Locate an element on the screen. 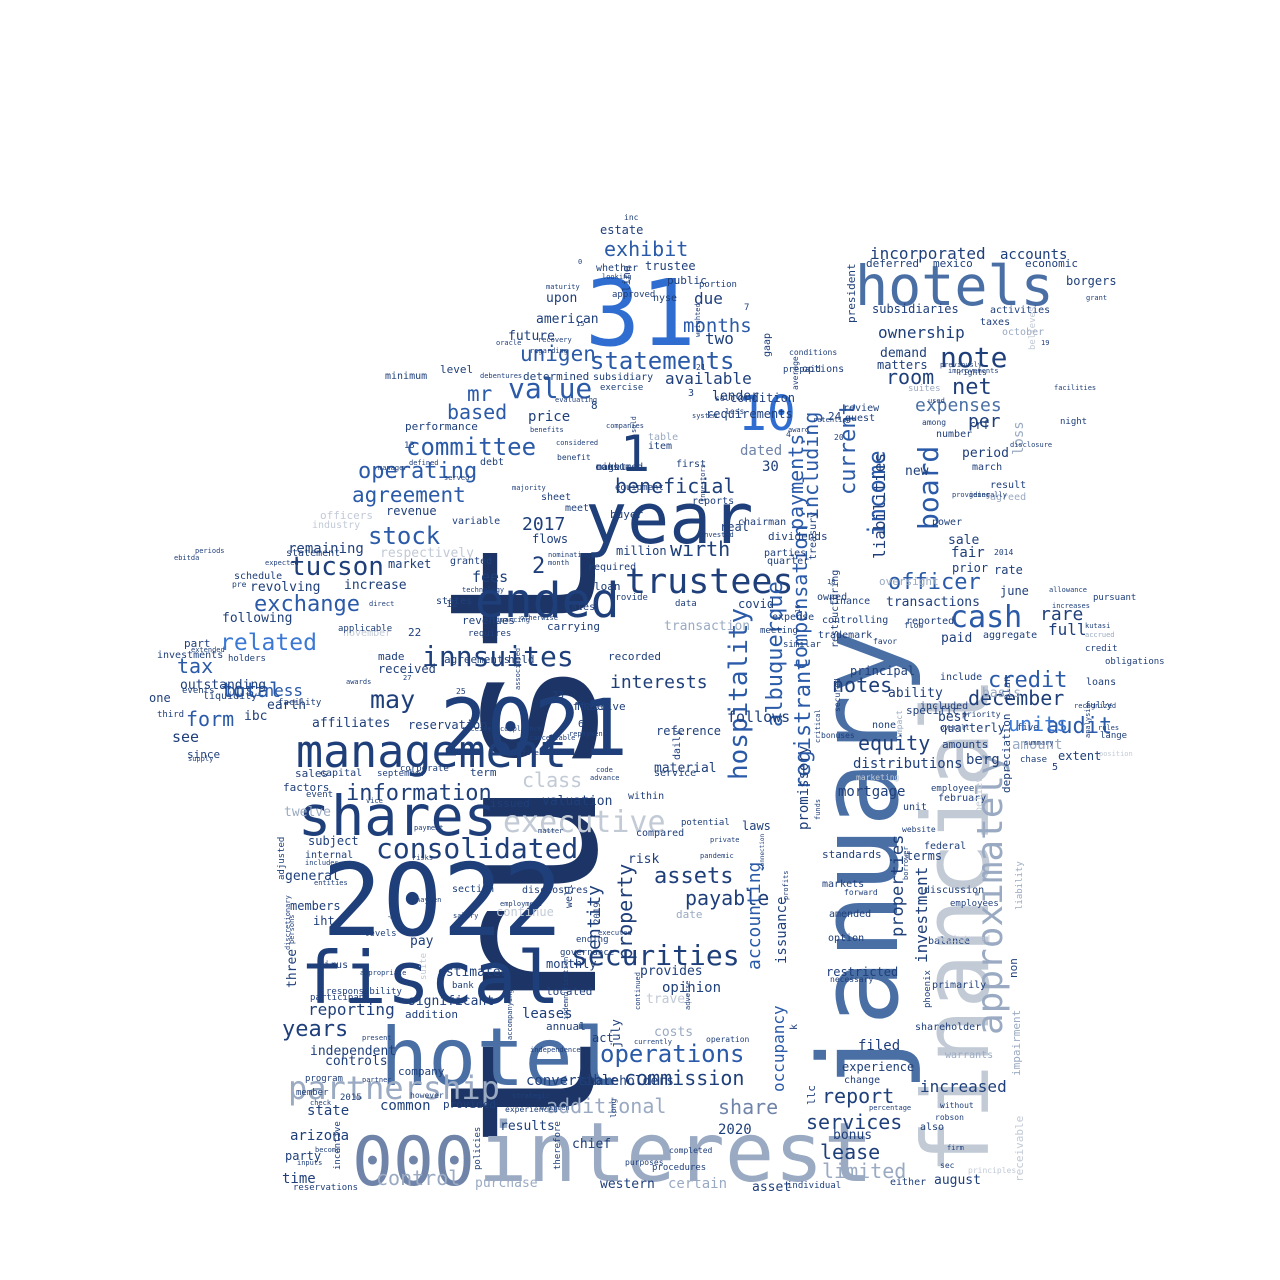 Image resolution: width=1280 pixels, height=1280 pixels. word-based: based is located at coordinates (477, 412).